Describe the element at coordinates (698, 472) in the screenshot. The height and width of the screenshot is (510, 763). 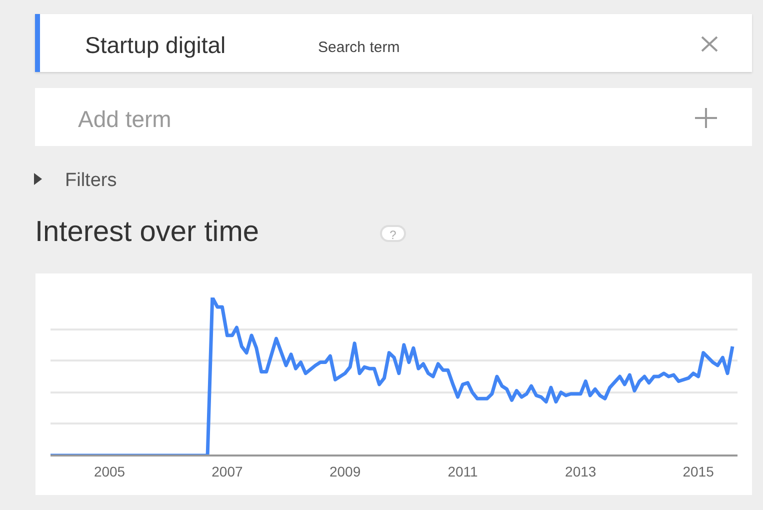
I see `x-tick-label: 2015` at that location.